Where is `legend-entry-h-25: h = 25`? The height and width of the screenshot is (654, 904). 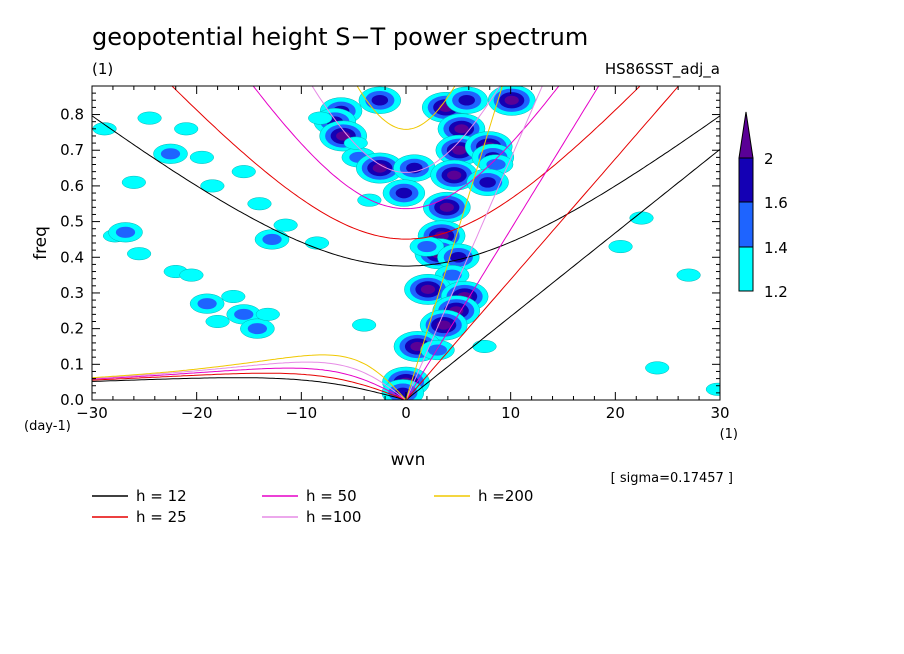
legend-entry-h-25: h = 25 is located at coordinates (139, 517).